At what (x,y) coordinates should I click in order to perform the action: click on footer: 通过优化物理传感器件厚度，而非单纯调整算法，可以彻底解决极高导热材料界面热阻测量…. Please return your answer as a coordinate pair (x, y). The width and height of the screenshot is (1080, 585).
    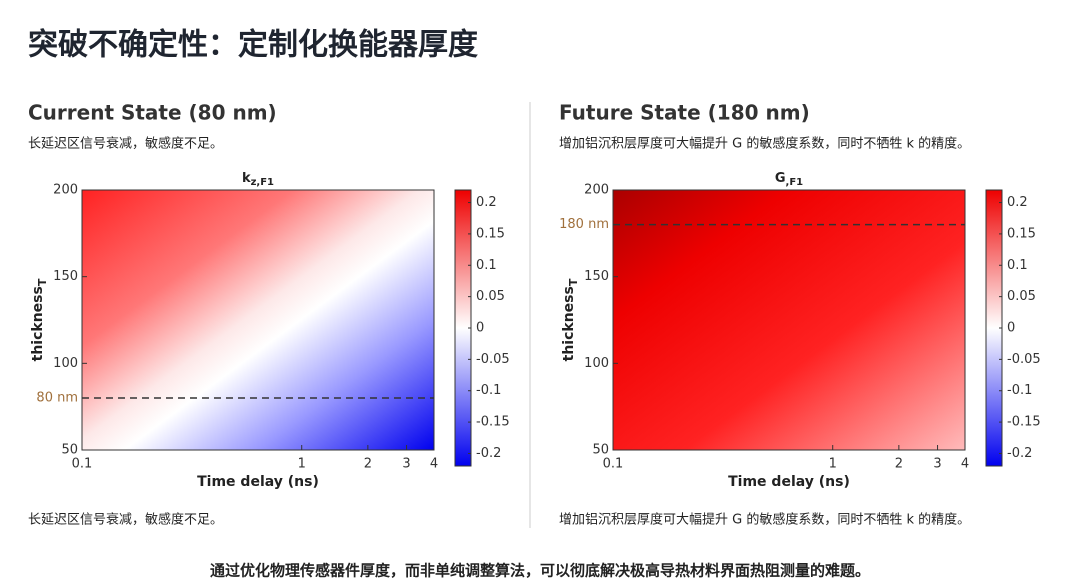
    Looking at the image, I should click on (540, 571).